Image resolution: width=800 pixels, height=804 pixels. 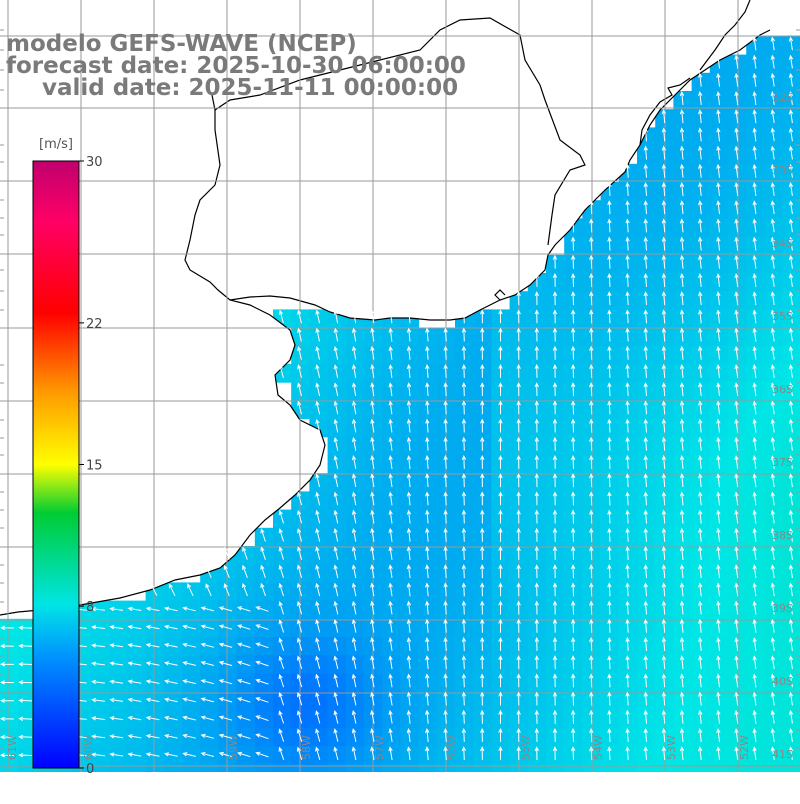 I want to click on colorbar-tick-label: 0, so click(x=90, y=769).